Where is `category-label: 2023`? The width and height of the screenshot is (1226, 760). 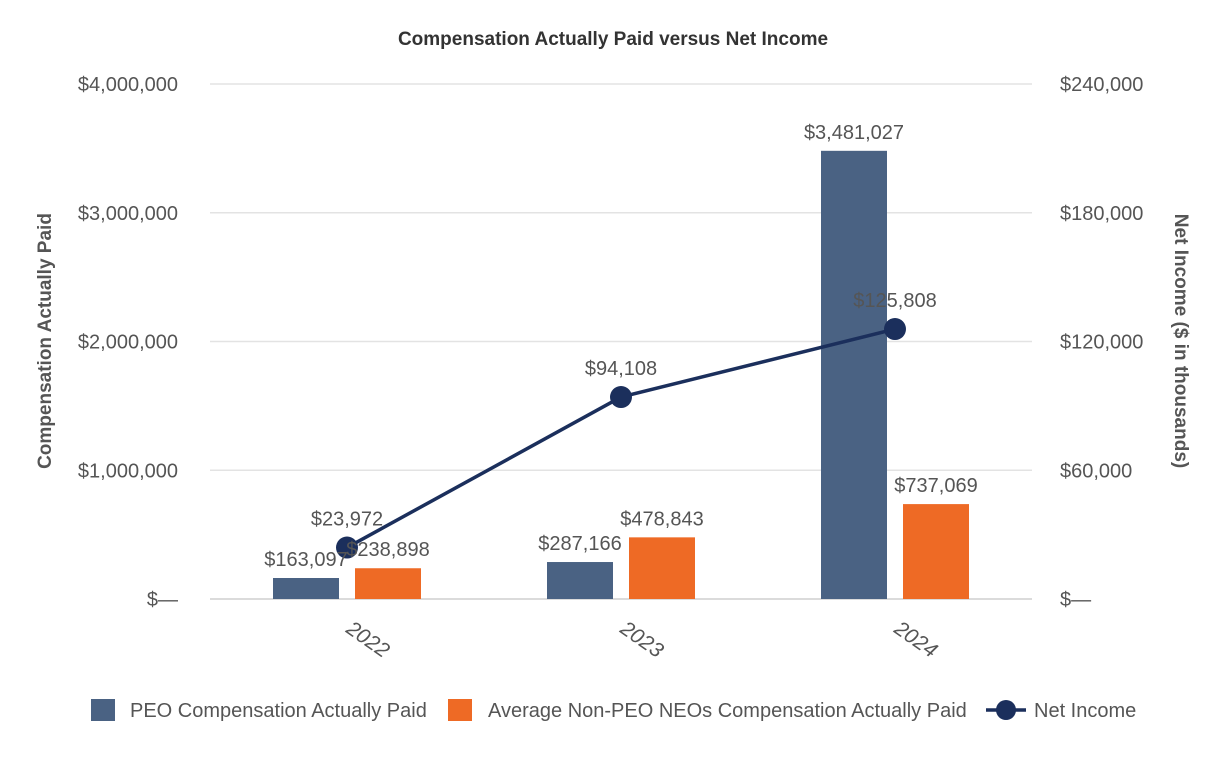 category-label: 2023 is located at coordinates (641, 639).